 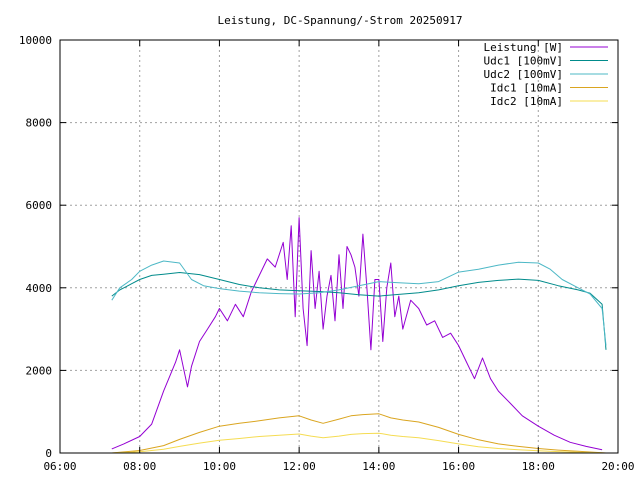 What do you see at coordinates (339, 20) in the screenshot?
I see `chart-title: Leistung, DC-Spannung/-Strom 20250917` at bounding box center [339, 20].